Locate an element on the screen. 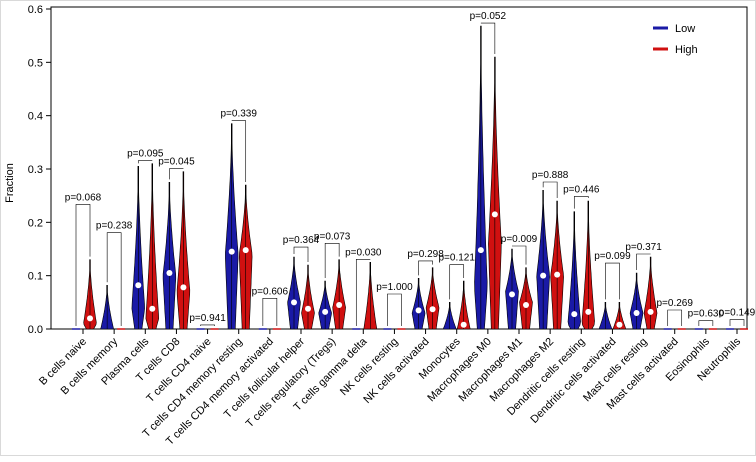 Image resolution: width=756 pixels, height=462 pixels. p-value-label: p=0.941 is located at coordinates (207, 318).